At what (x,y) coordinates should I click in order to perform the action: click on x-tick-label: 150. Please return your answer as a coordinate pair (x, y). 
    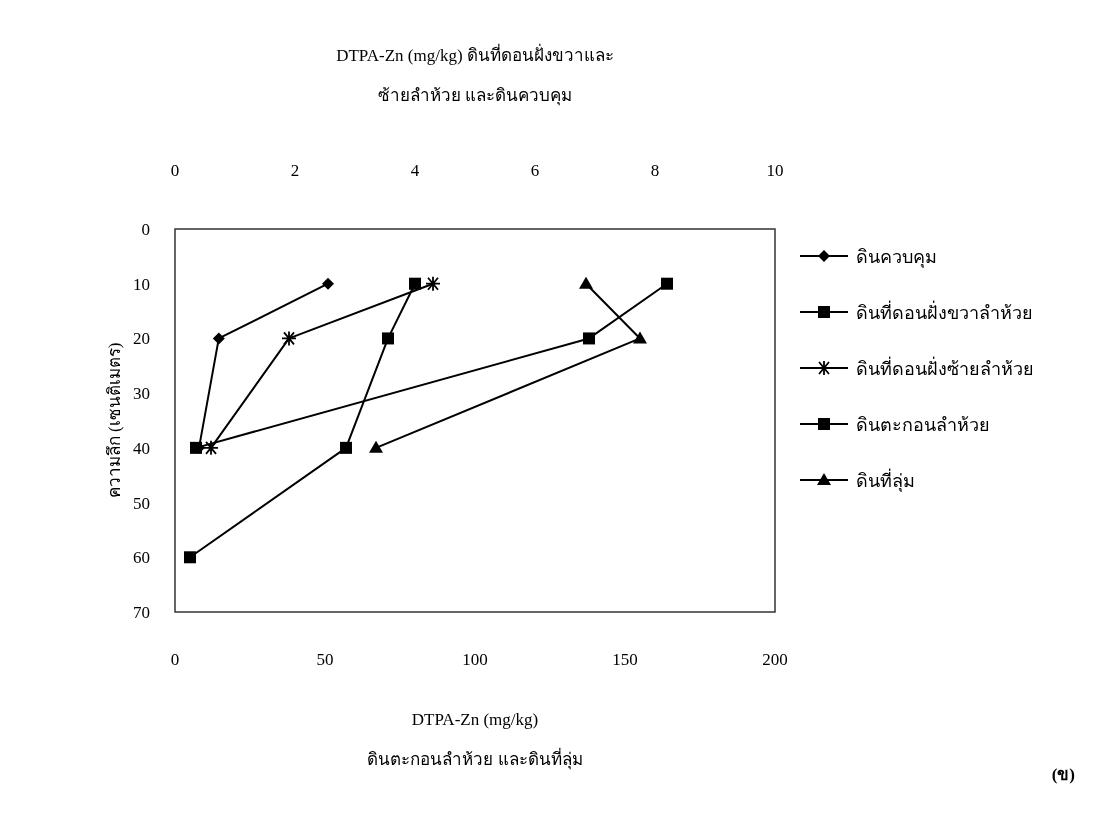
    Looking at the image, I should click on (625, 659).